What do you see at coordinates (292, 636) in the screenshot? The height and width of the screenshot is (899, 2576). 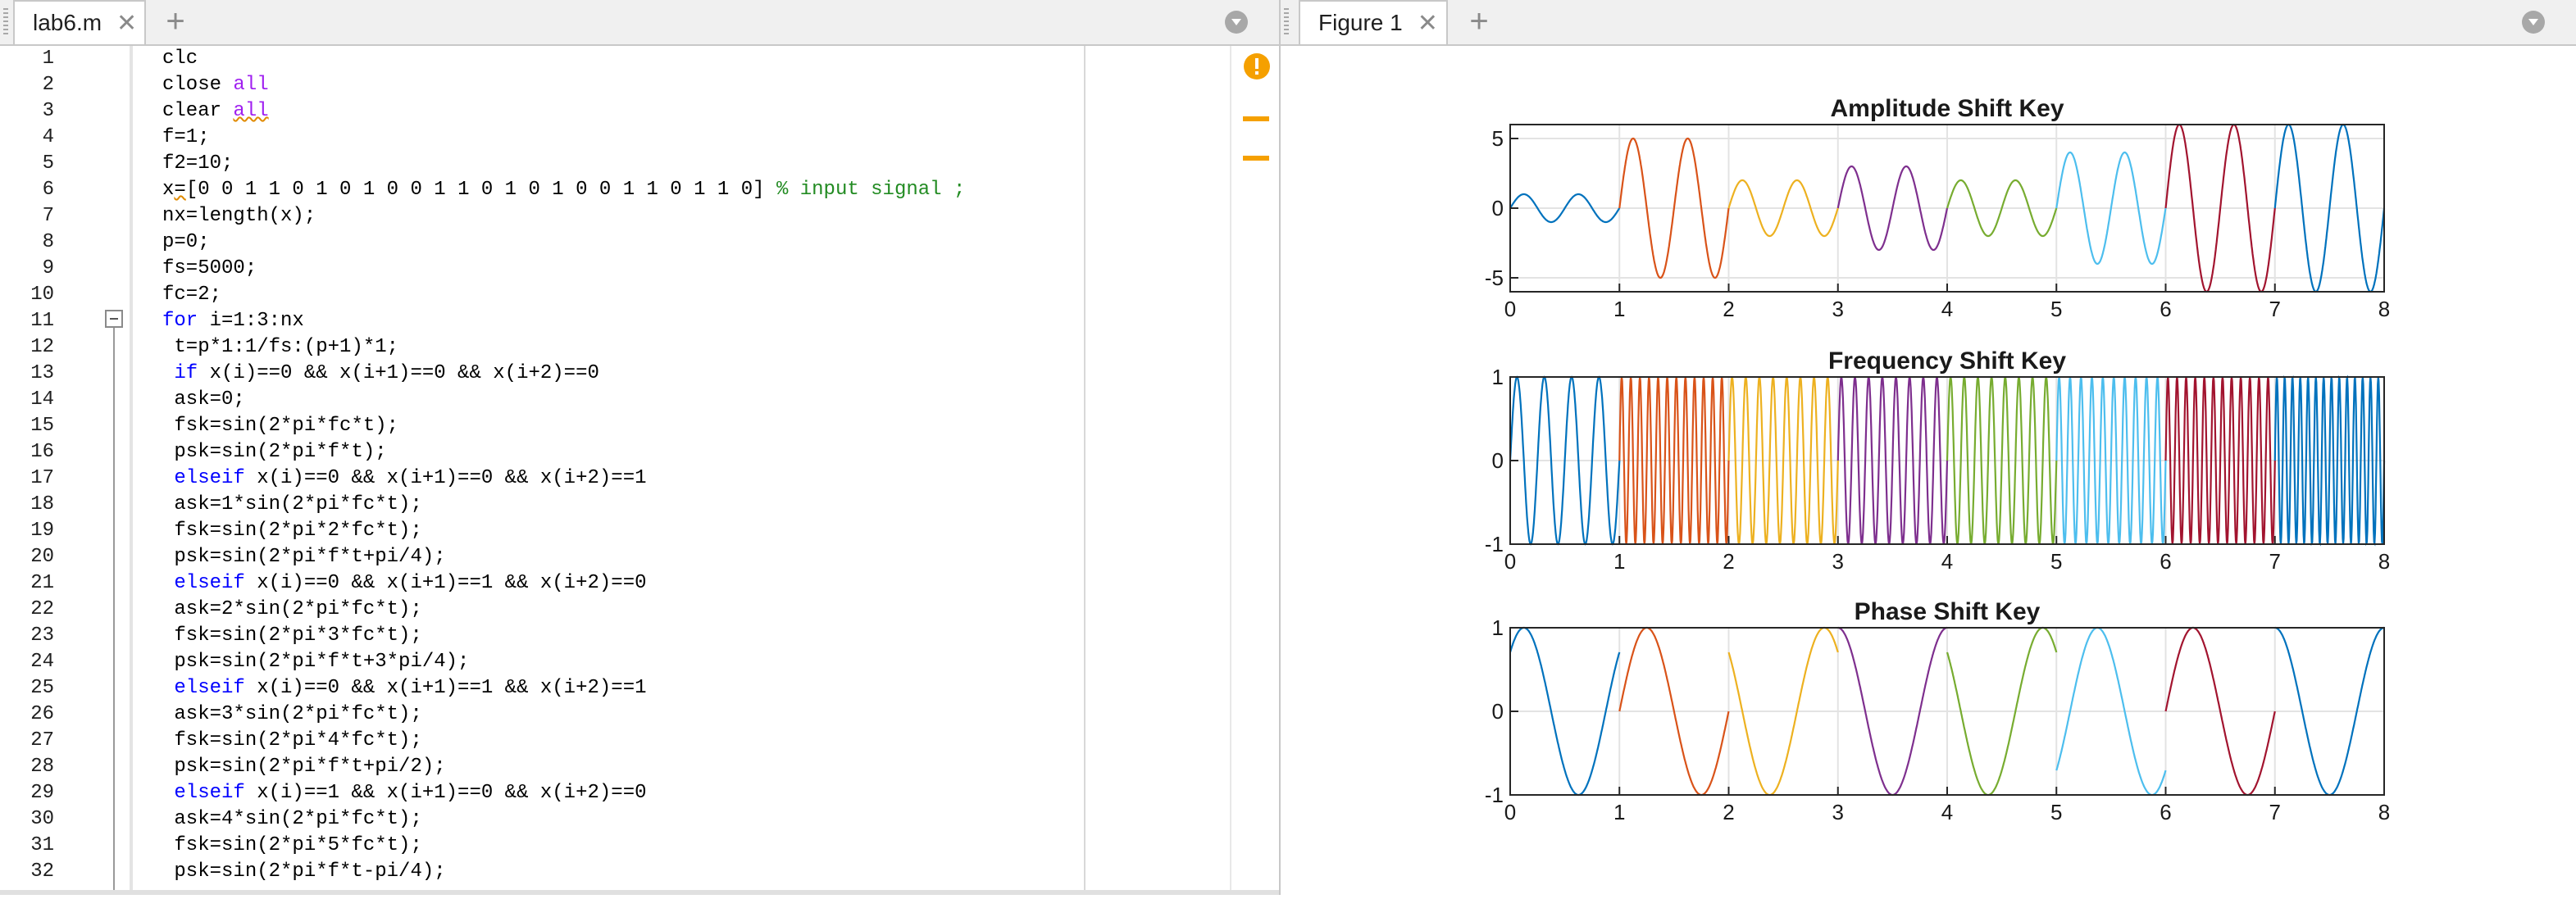 I see `code-text: fsk=sin(2*pi*3*fc*t);` at bounding box center [292, 636].